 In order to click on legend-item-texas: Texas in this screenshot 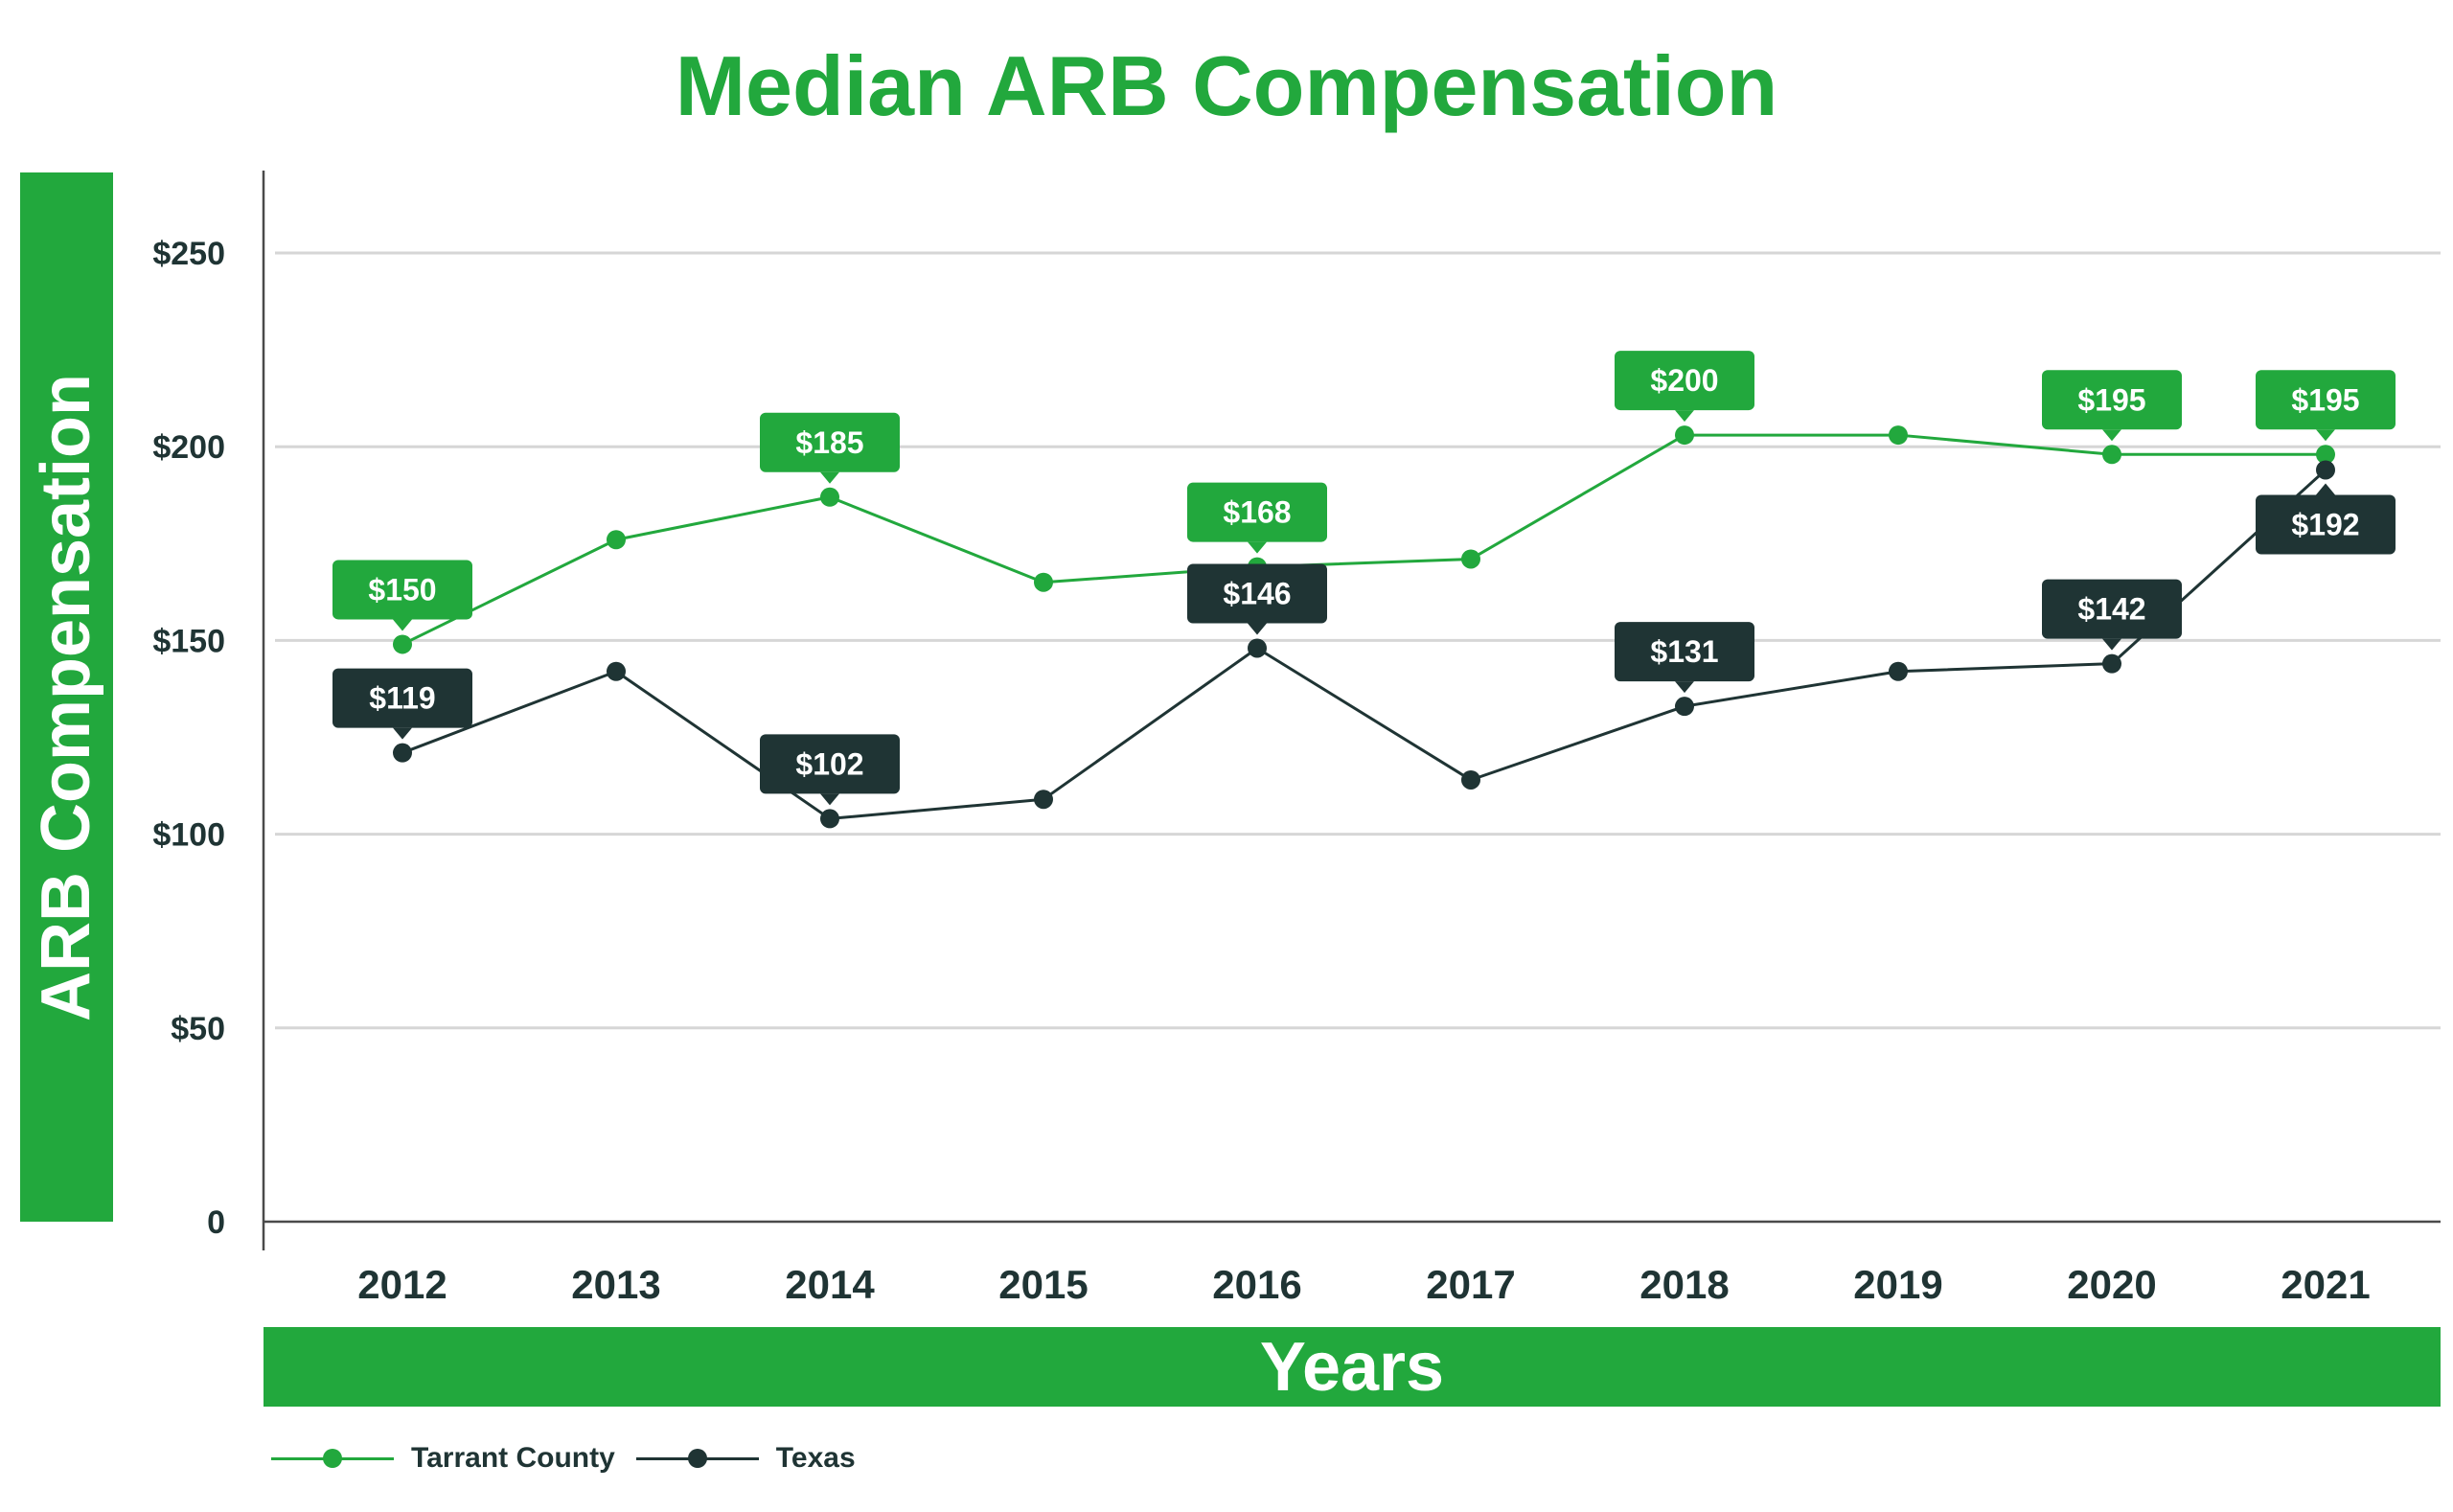, I will do `click(746, 1458)`.